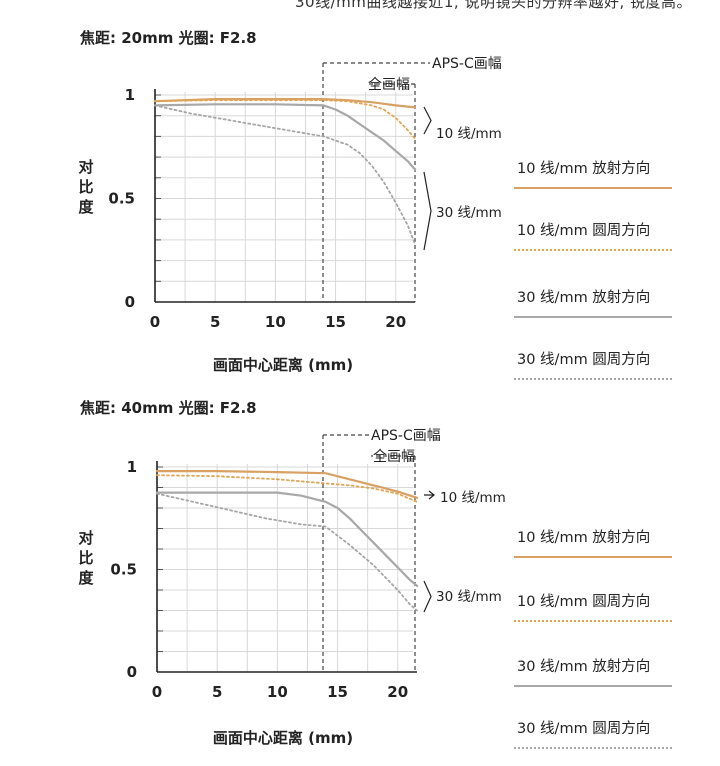 This screenshot has width=720, height=766. I want to click on bracket-arrow, so click(429, 495).